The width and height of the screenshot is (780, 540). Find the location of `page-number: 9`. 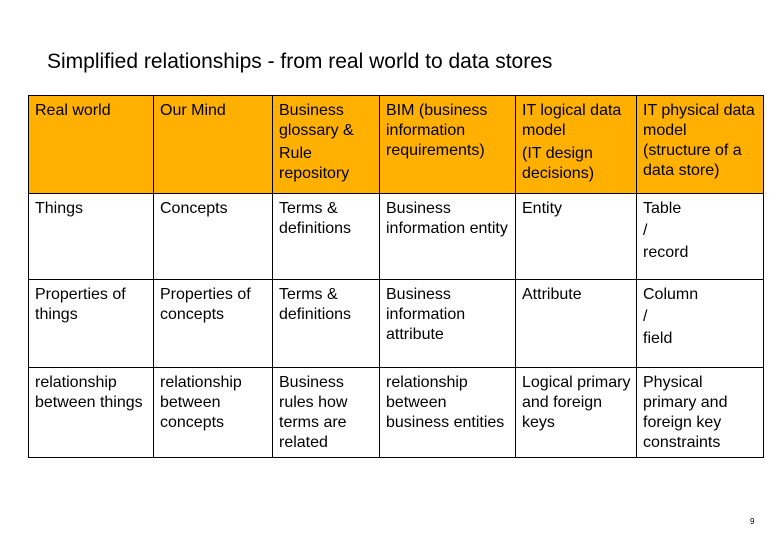

page-number: 9 is located at coordinates (752, 521).